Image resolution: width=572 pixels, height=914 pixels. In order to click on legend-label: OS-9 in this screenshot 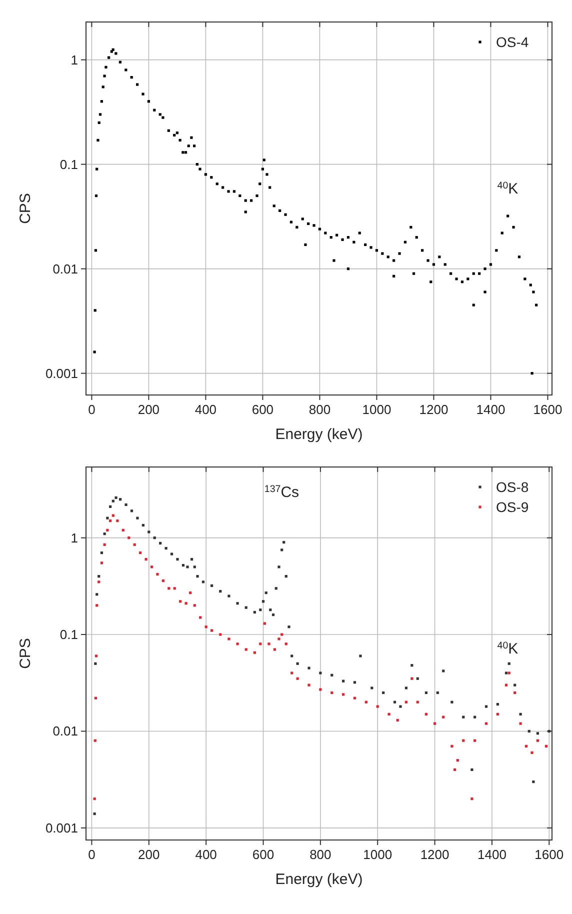, I will do `click(512, 507)`.